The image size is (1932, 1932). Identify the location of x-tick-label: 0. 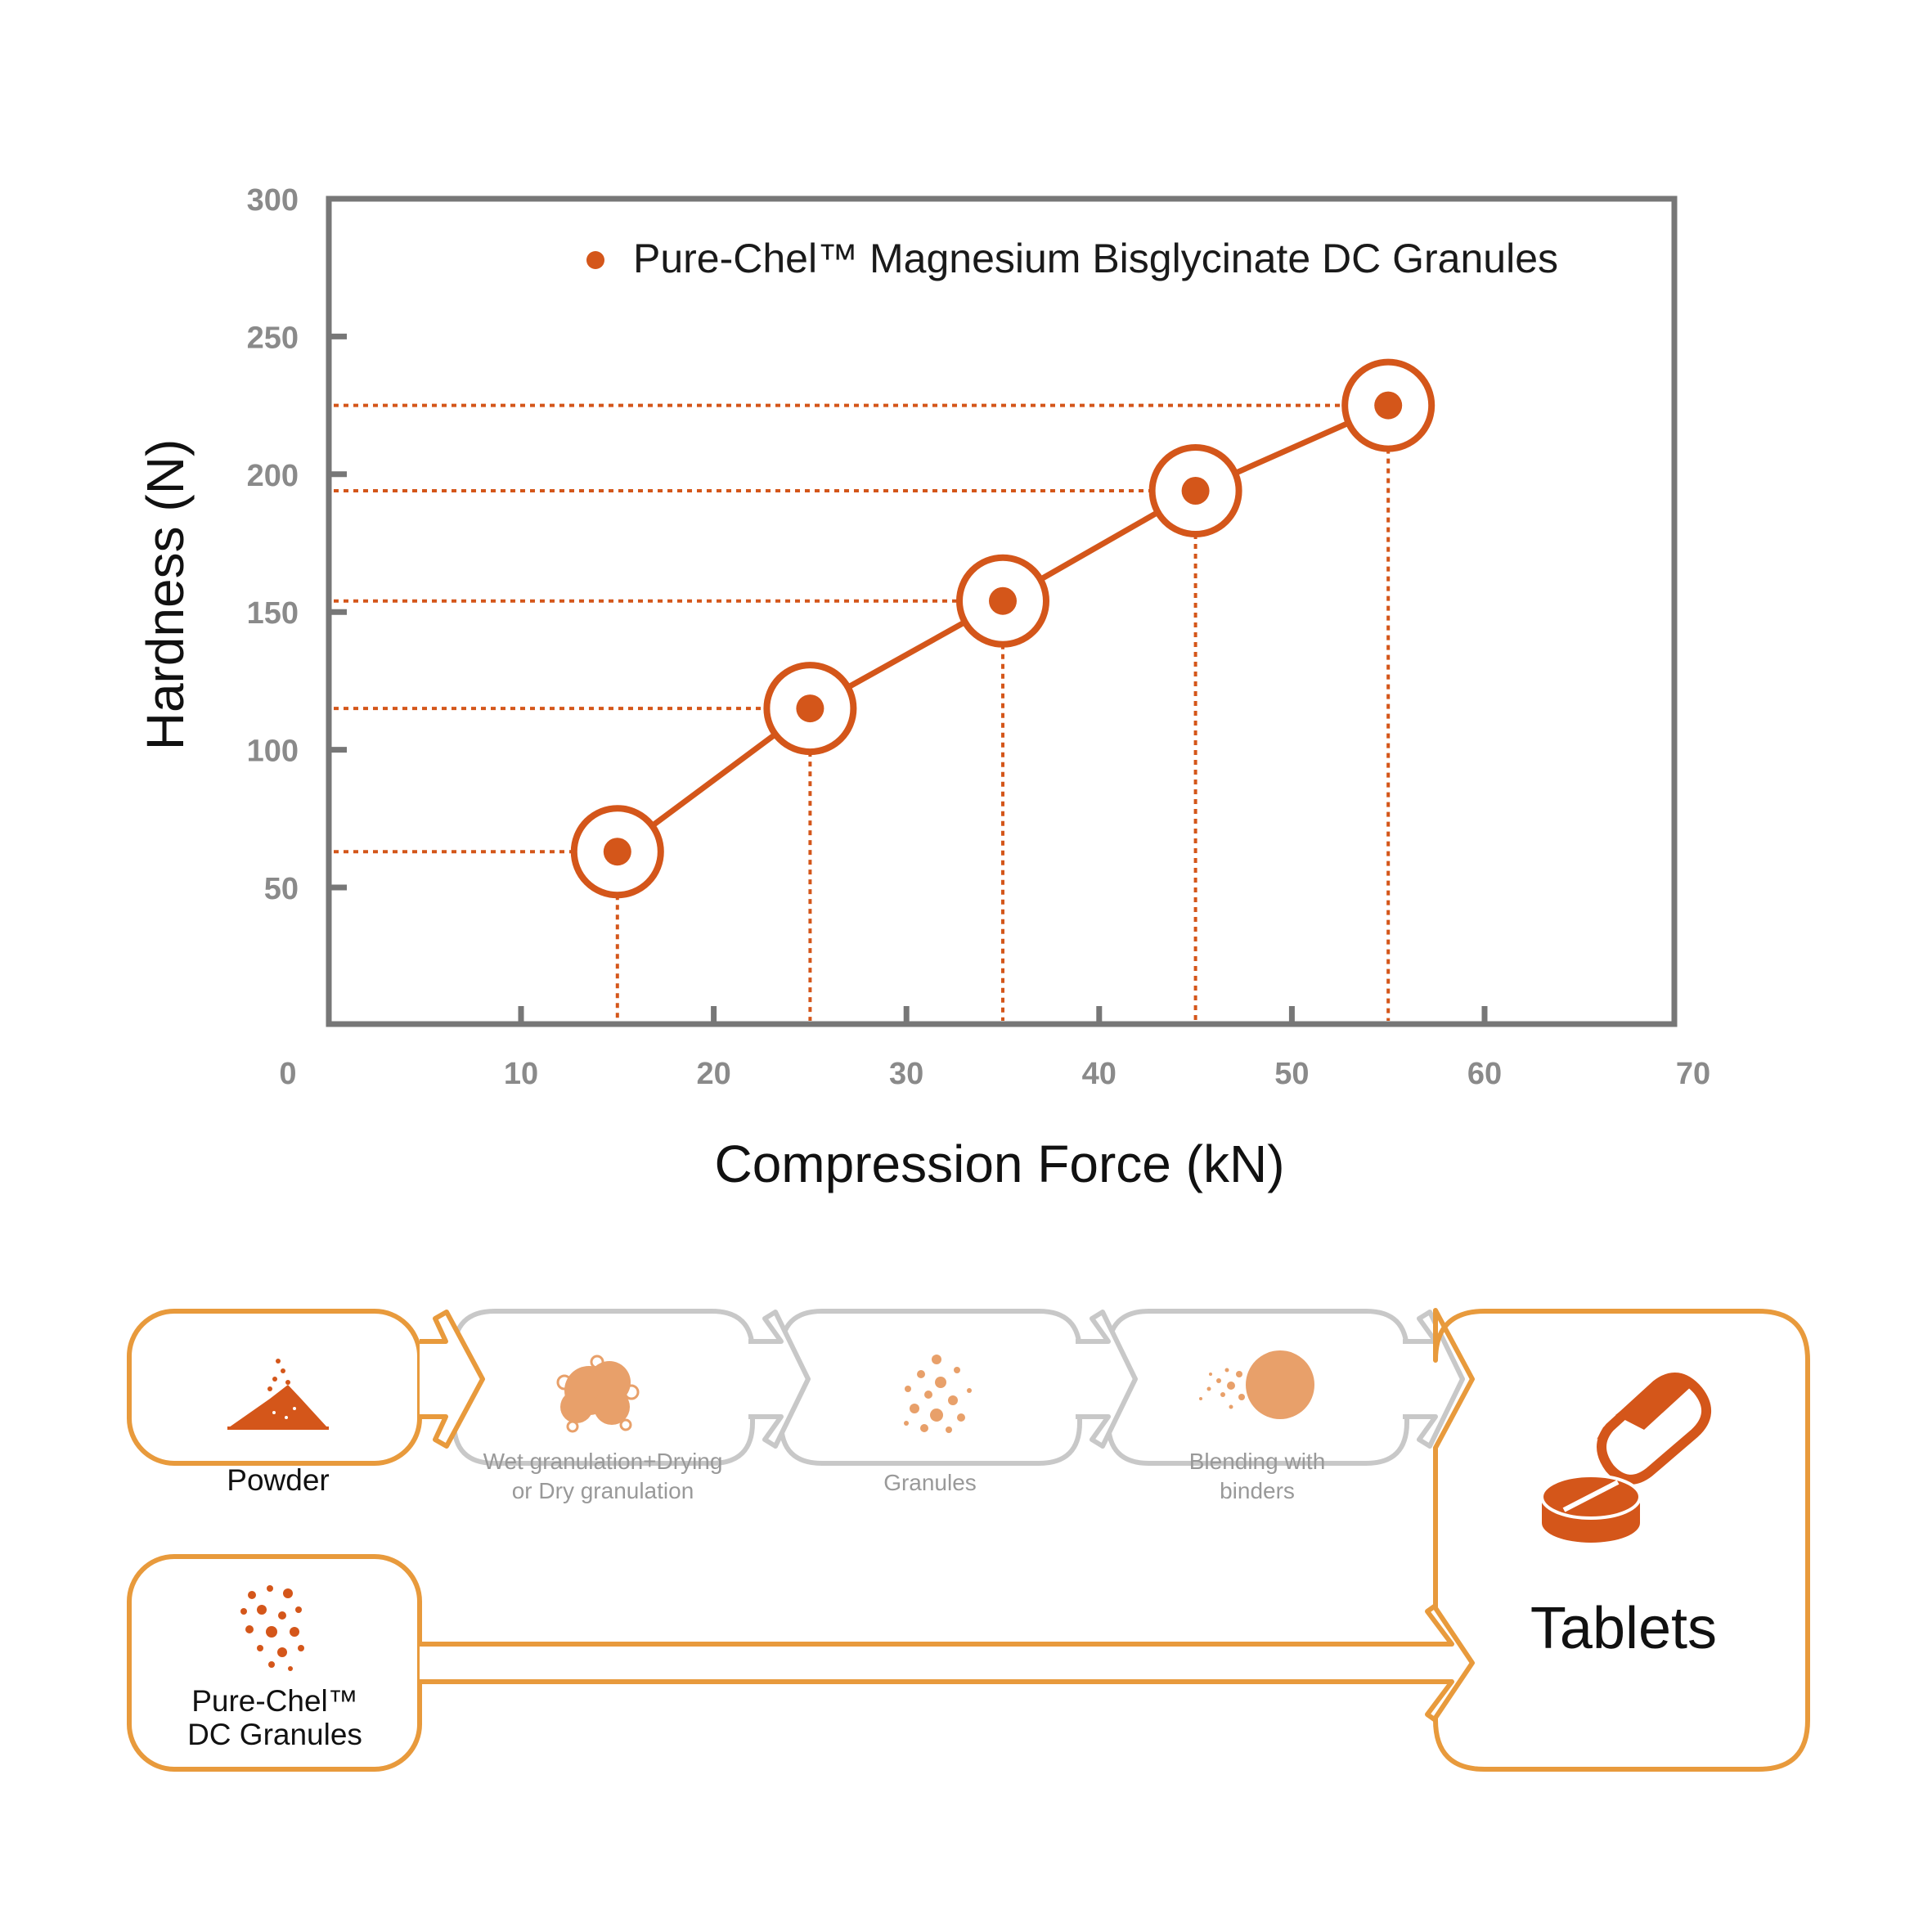
(287, 1074).